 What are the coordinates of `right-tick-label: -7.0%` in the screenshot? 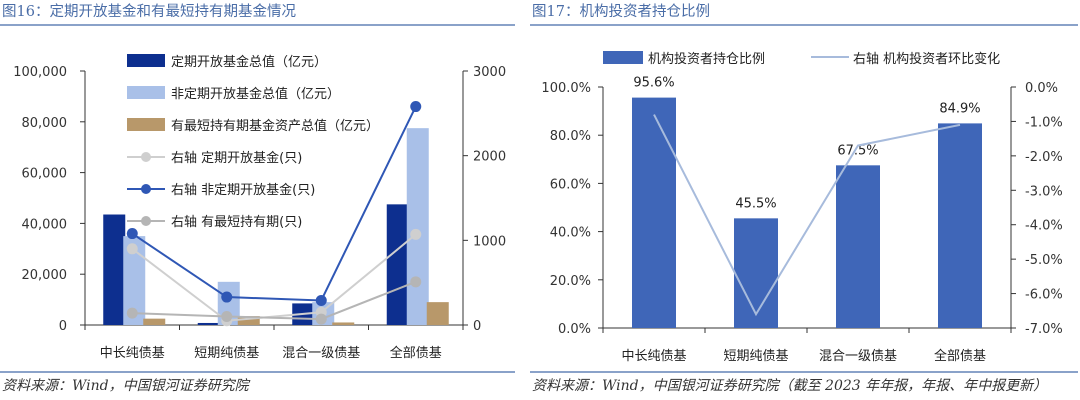 It's located at (1044, 329).